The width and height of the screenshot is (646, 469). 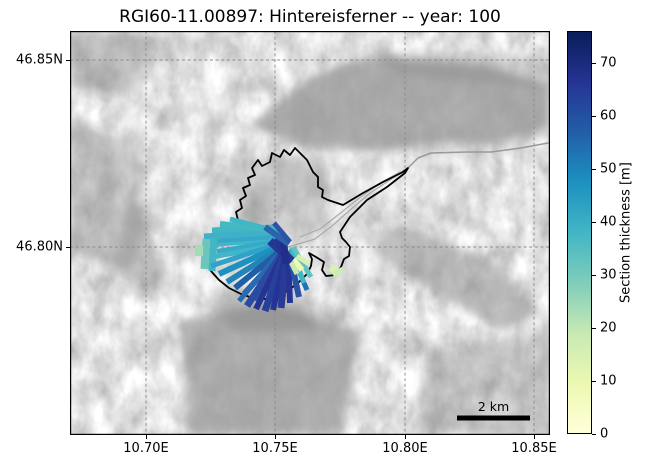 What do you see at coordinates (39, 247) in the screenshot?
I see `y-axis-tick-label: 46.80N` at bounding box center [39, 247].